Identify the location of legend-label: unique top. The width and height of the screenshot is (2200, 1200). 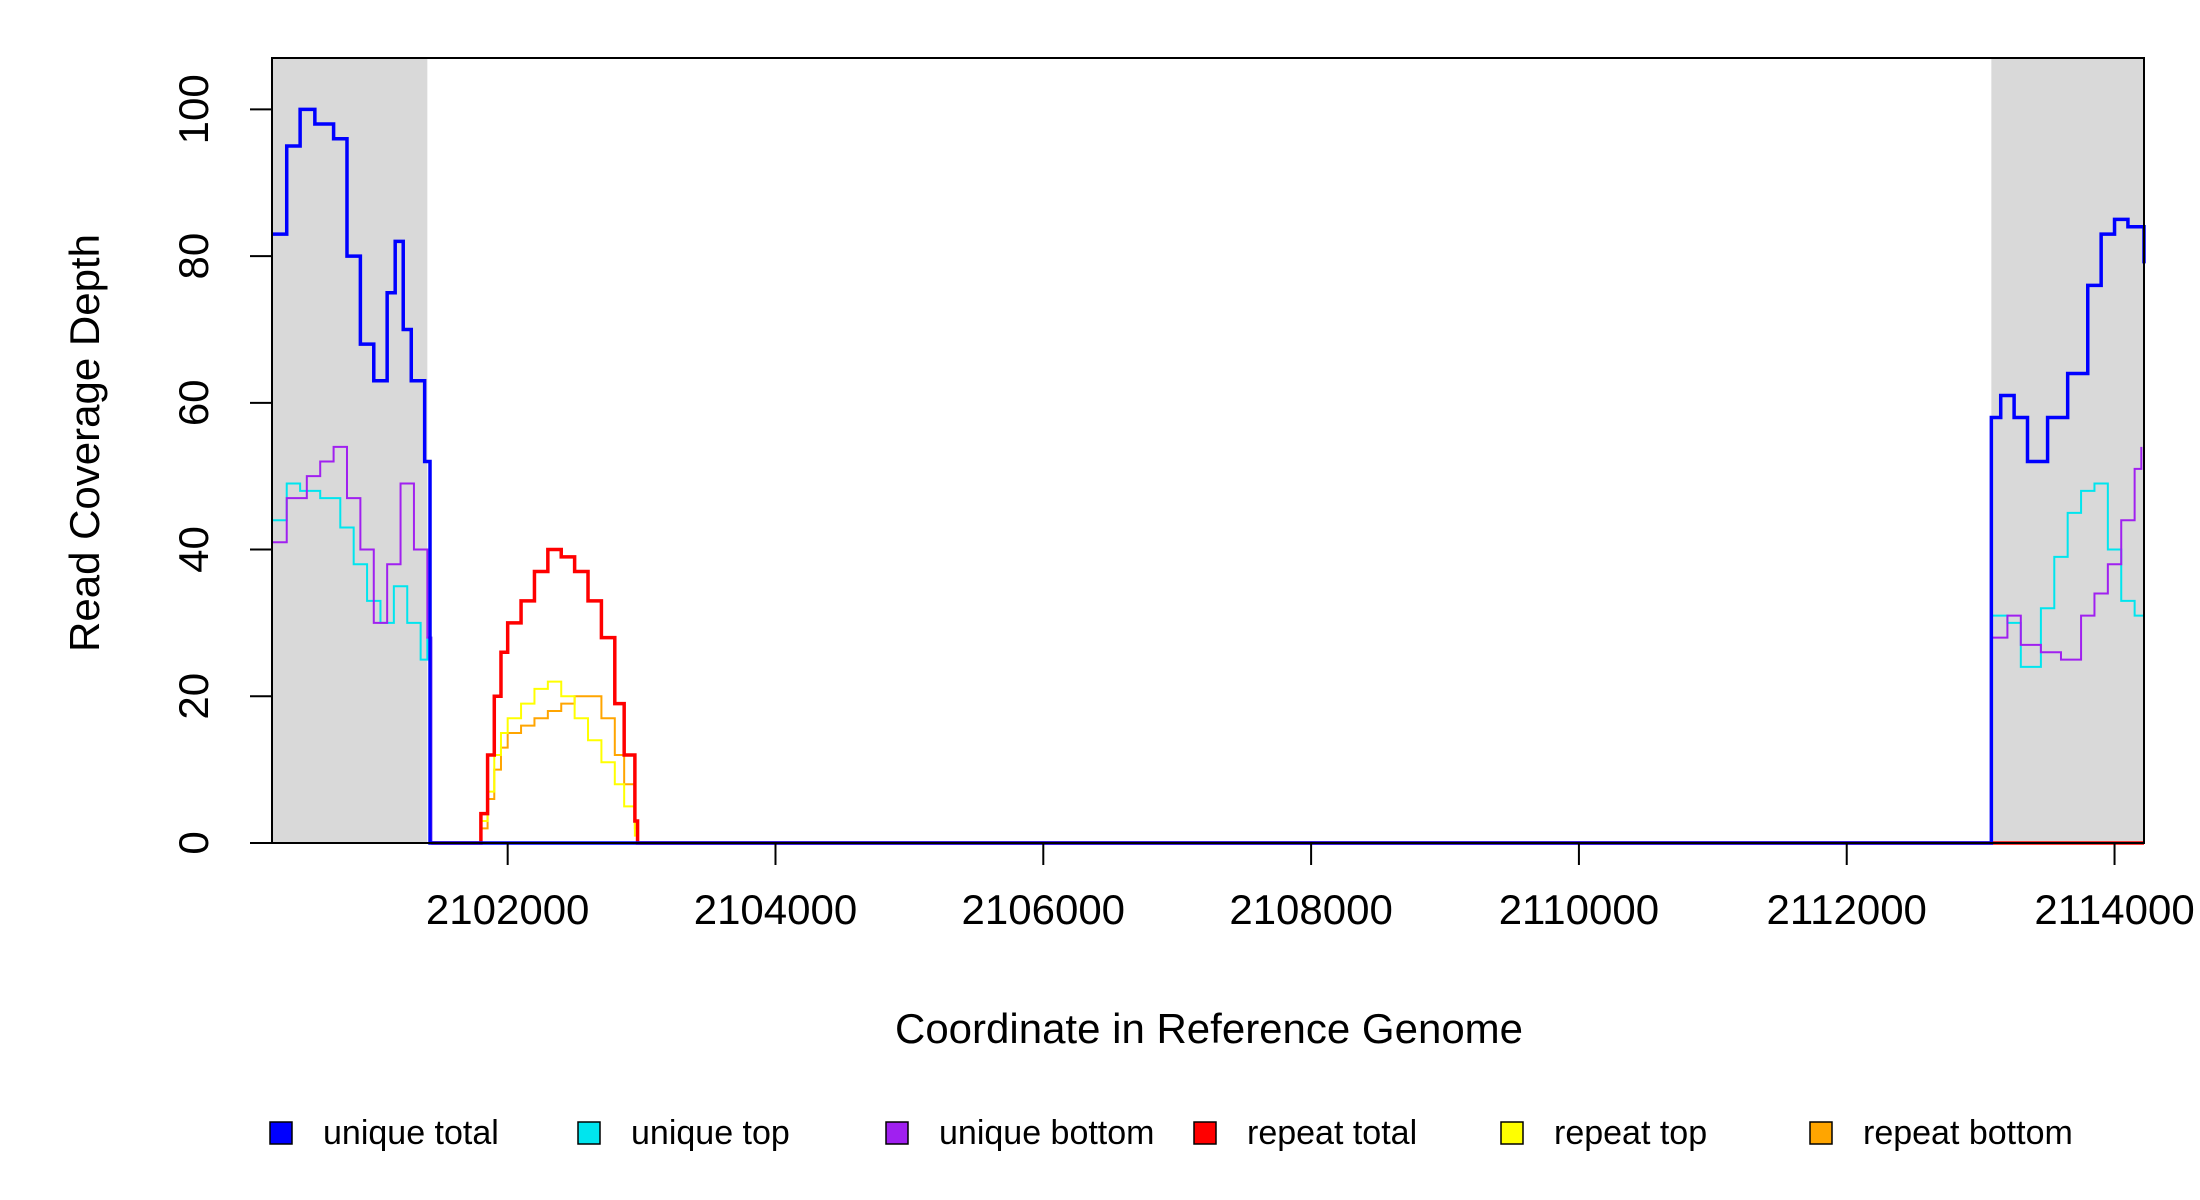
(710, 1133).